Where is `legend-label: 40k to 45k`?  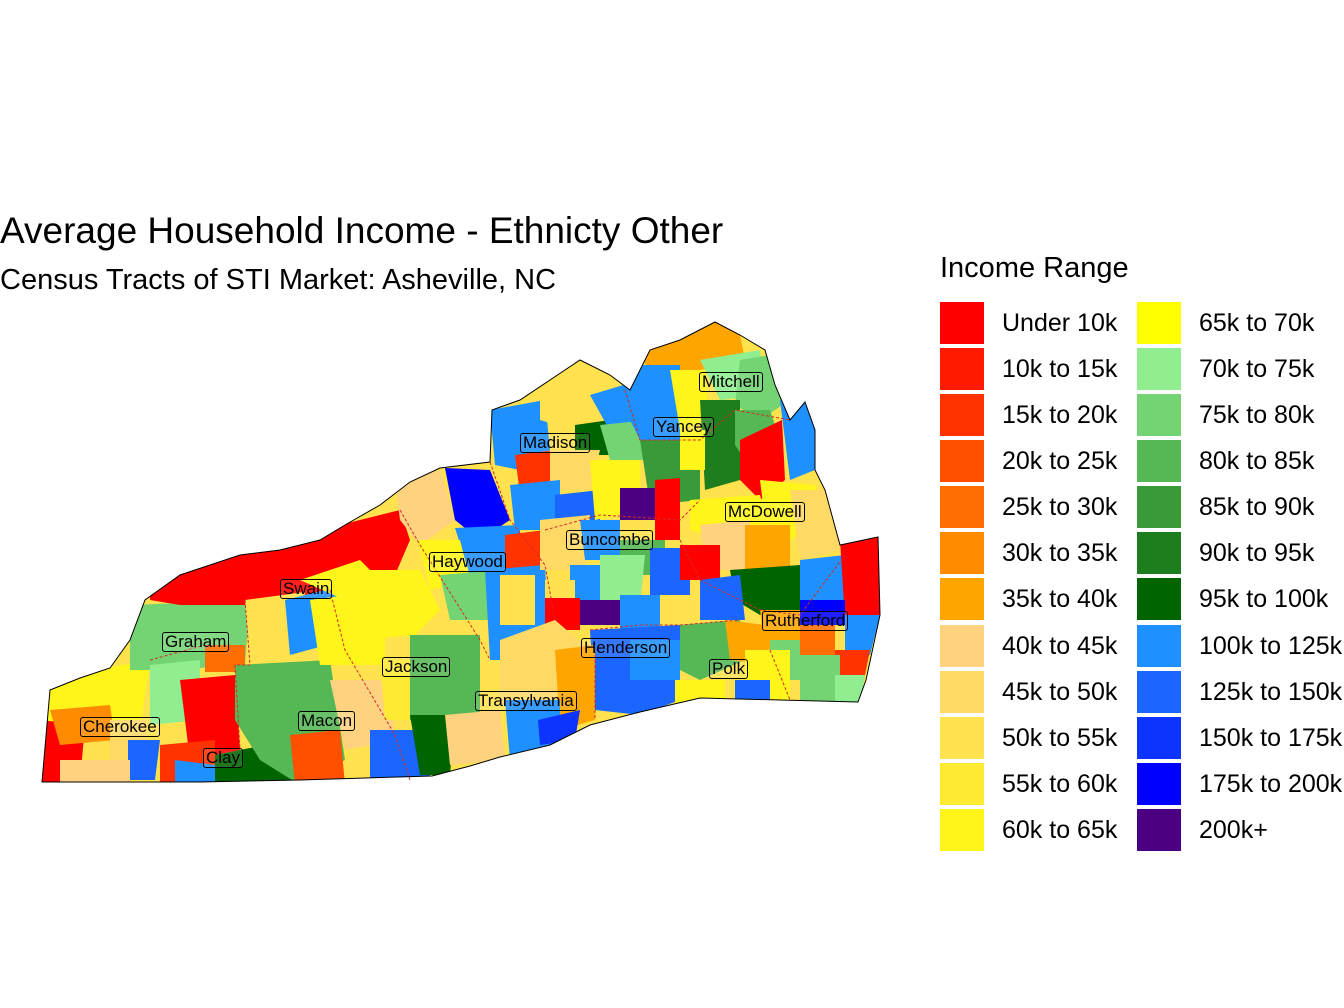 legend-label: 40k to 45k is located at coordinates (1060, 645).